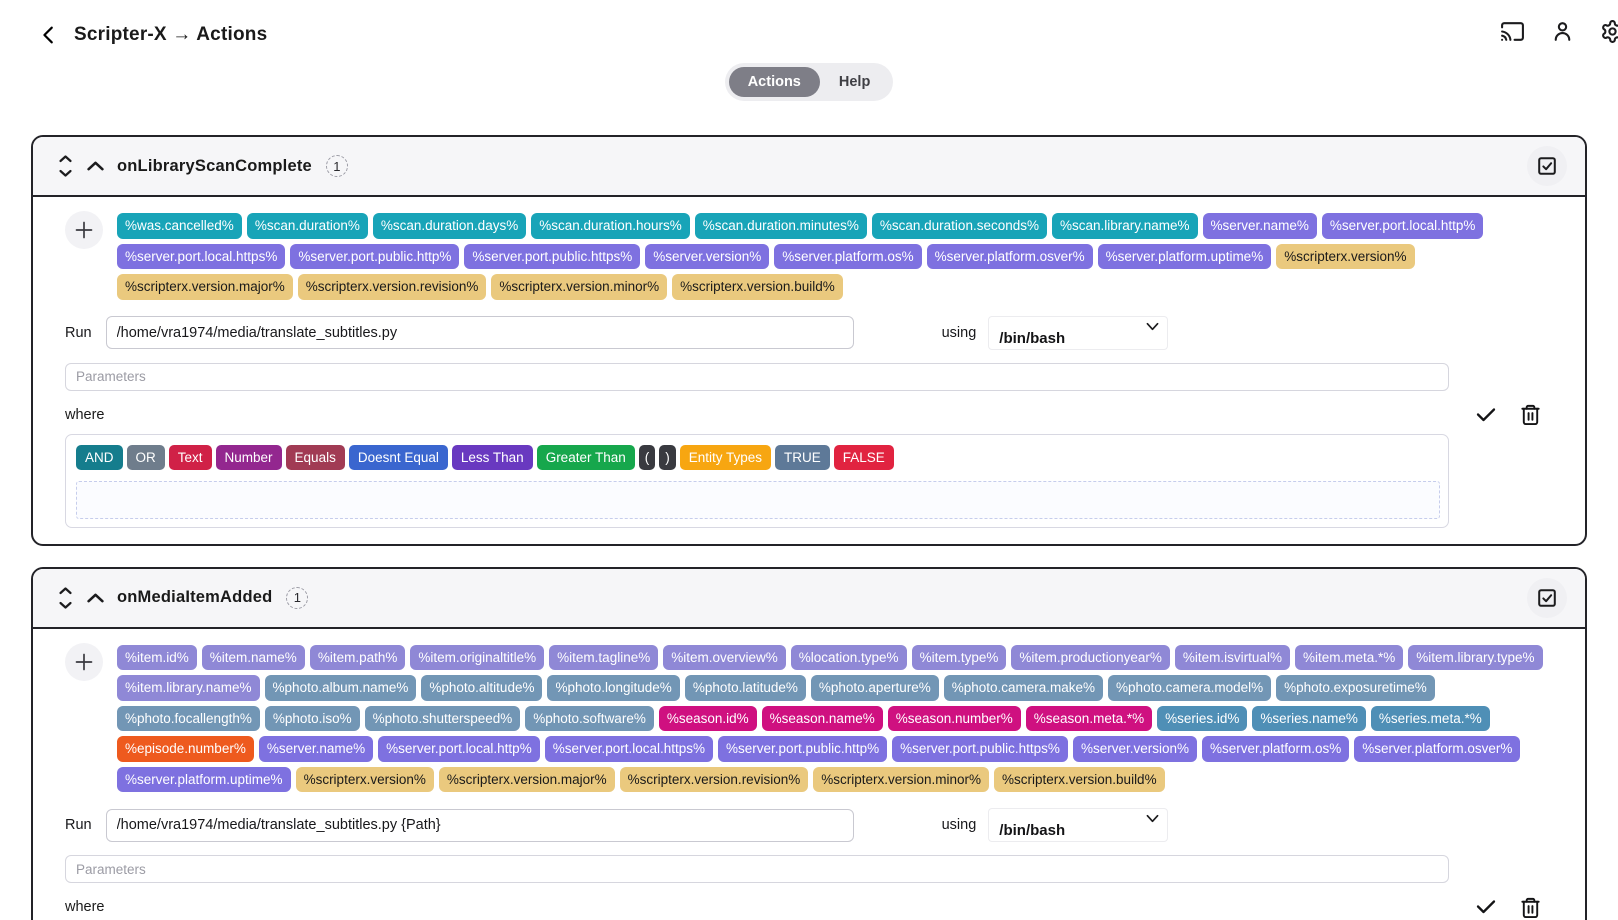  Describe the element at coordinates (874, 688) in the screenshot. I see `variable-tag: %photo.aperture%` at that location.